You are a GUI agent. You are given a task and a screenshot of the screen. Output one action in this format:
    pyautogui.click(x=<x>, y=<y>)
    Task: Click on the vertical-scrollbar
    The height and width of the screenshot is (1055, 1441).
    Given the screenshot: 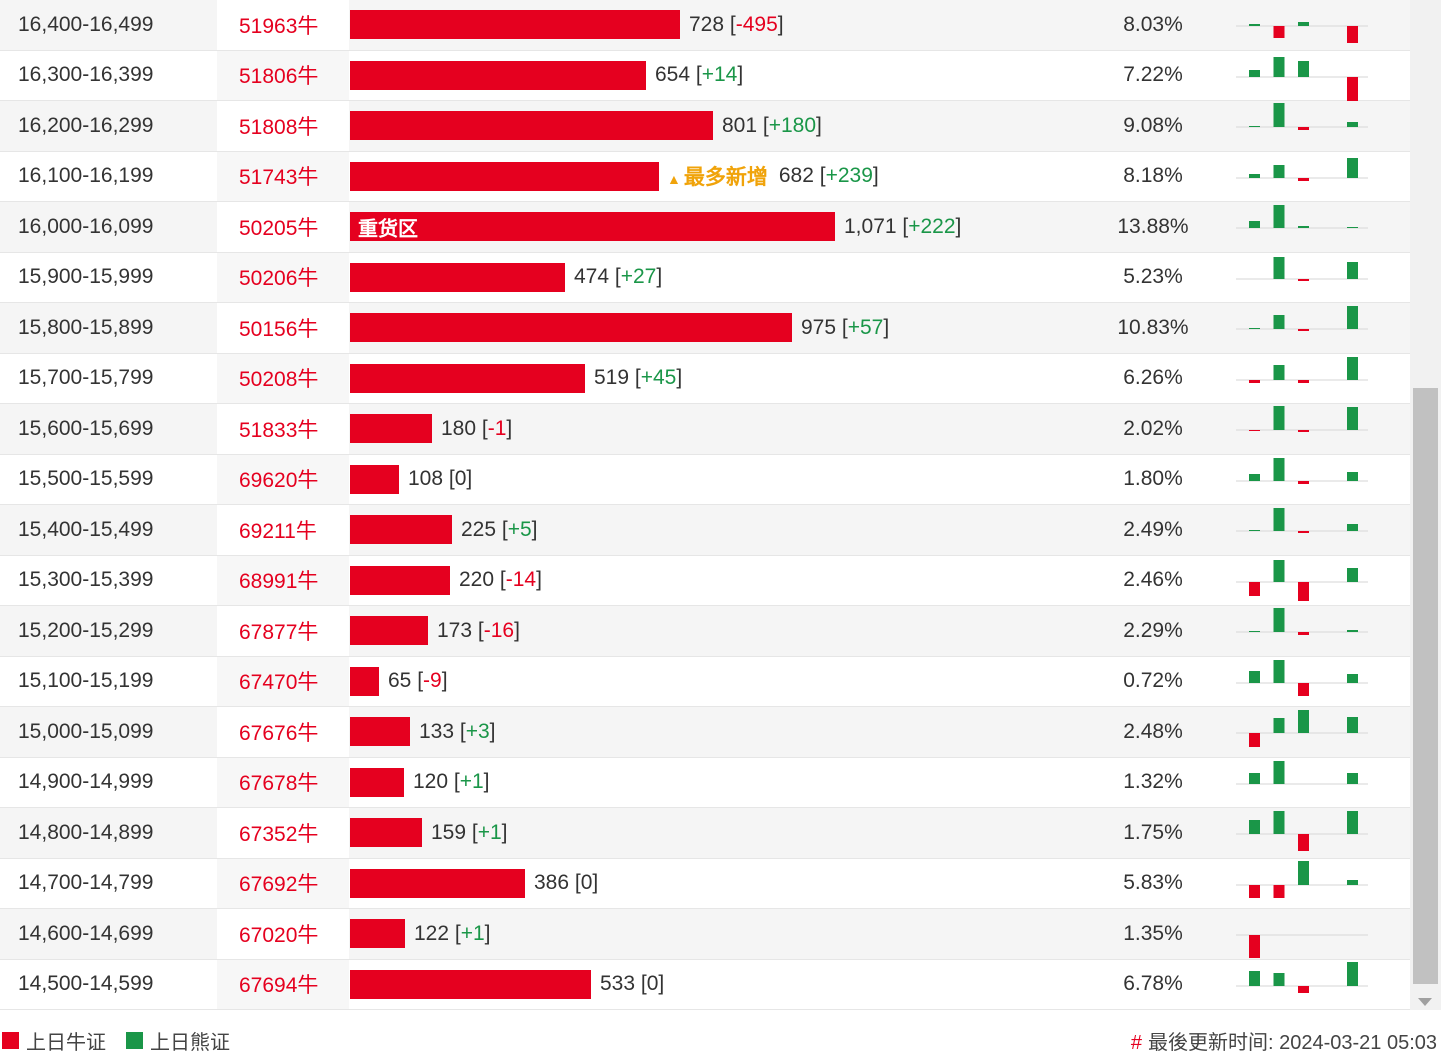 What is the action you would take?
    pyautogui.click(x=1425, y=505)
    